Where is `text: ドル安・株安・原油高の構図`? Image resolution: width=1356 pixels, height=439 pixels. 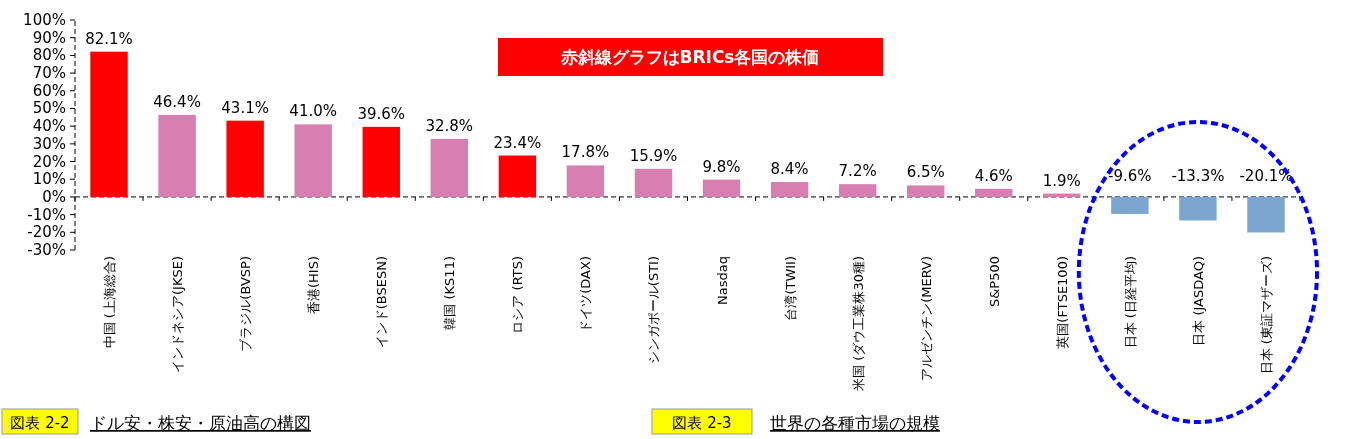
text: ドル安・株安・原油高の構図 is located at coordinates (200, 423).